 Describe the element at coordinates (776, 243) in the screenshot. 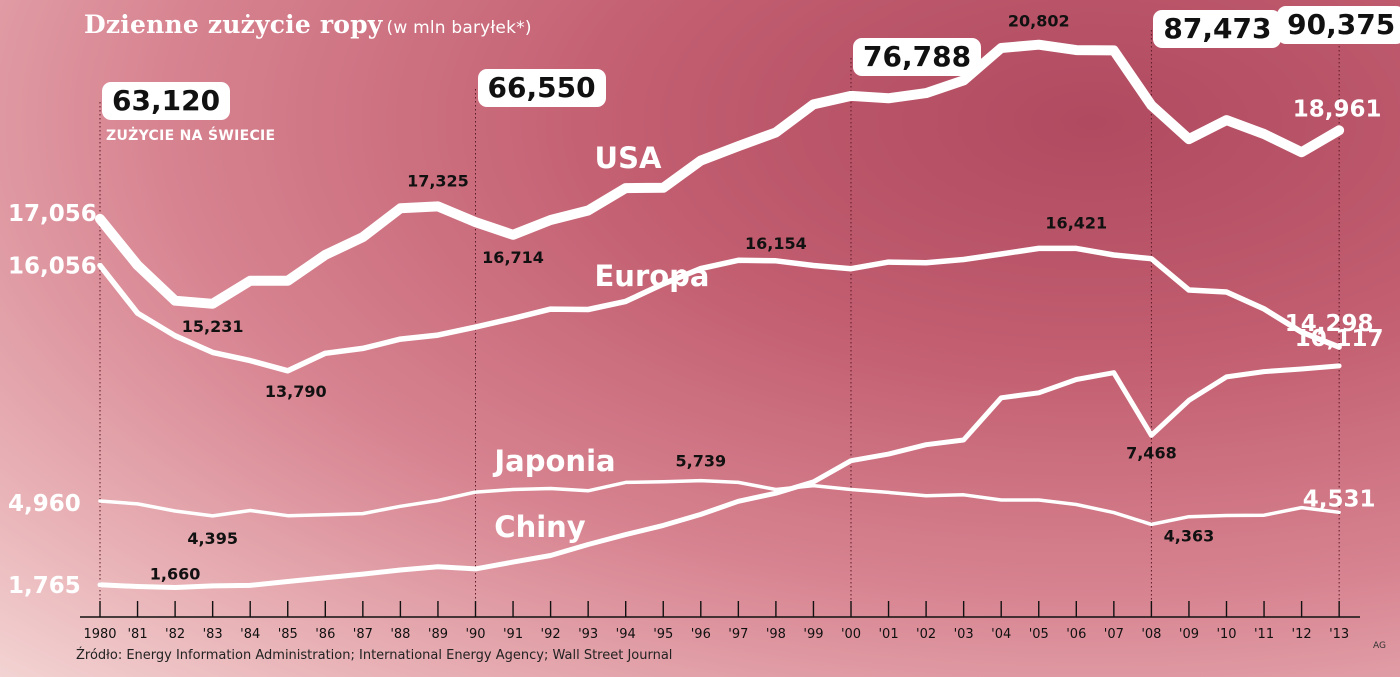

I see `data-label-europa: 16,154` at that location.